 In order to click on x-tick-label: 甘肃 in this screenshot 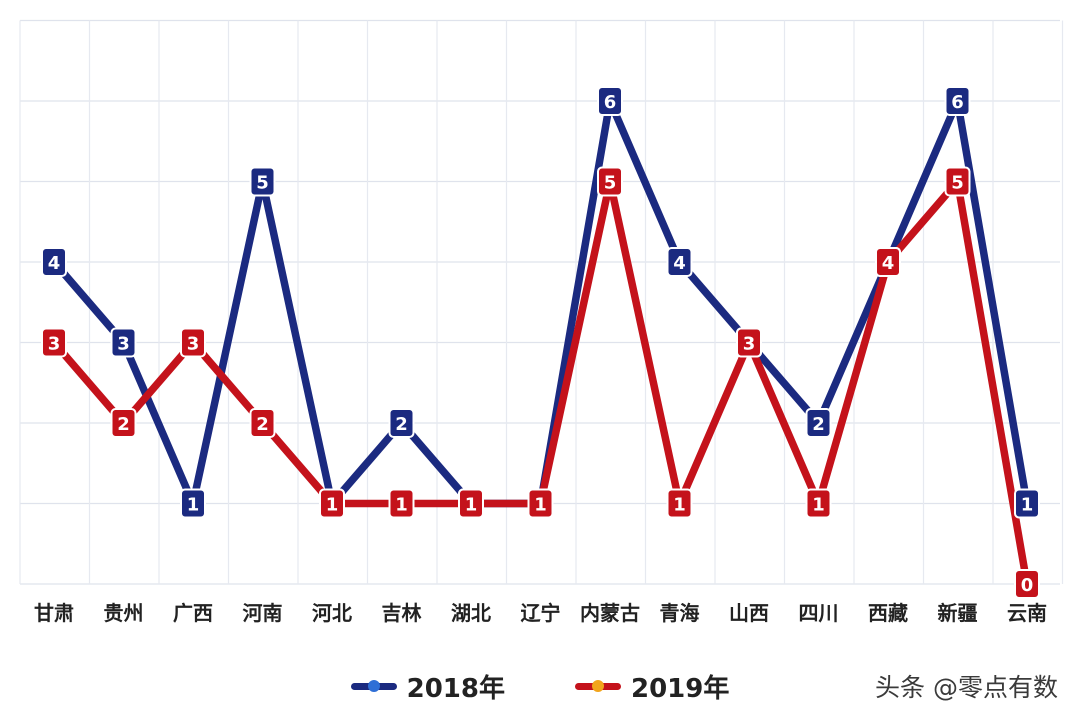, I will do `click(54, 613)`.